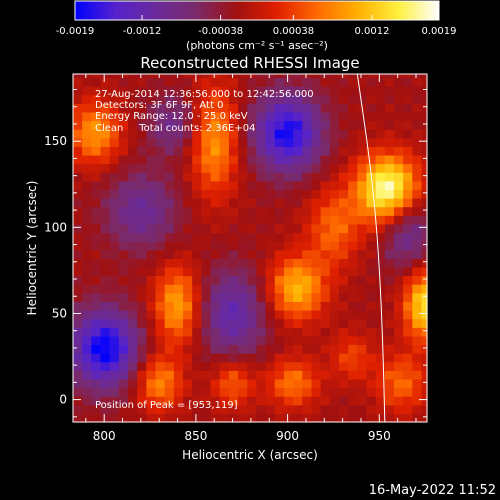 The image size is (500, 500). What do you see at coordinates (439, 31) in the screenshot?
I see `colorbar-tick-label: 0.0019` at bounding box center [439, 31].